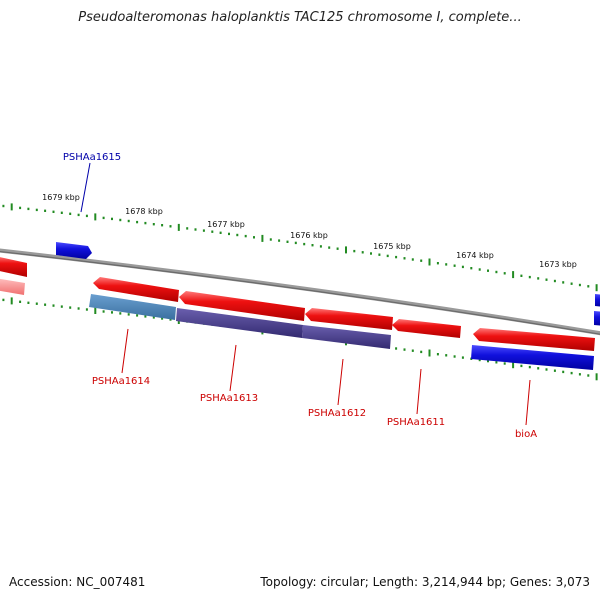  Describe the element at coordinates (526, 434) in the screenshot. I see `gene-label-bioA: bioA` at that location.